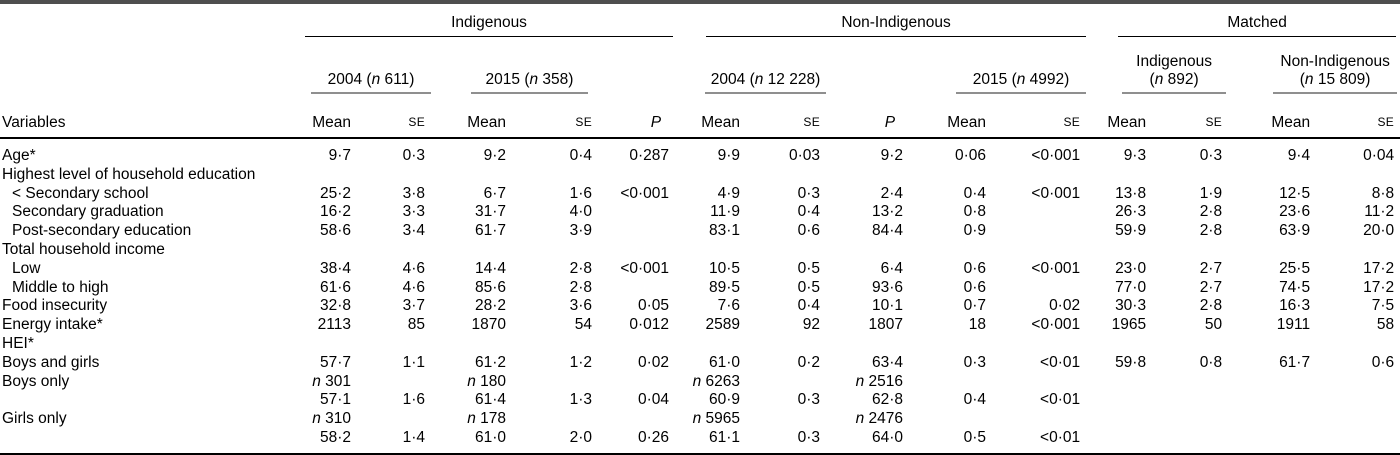 Image resolution: width=1400 pixels, height=455 pixels. I want to click on cell: 0·6, so click(1383, 362).